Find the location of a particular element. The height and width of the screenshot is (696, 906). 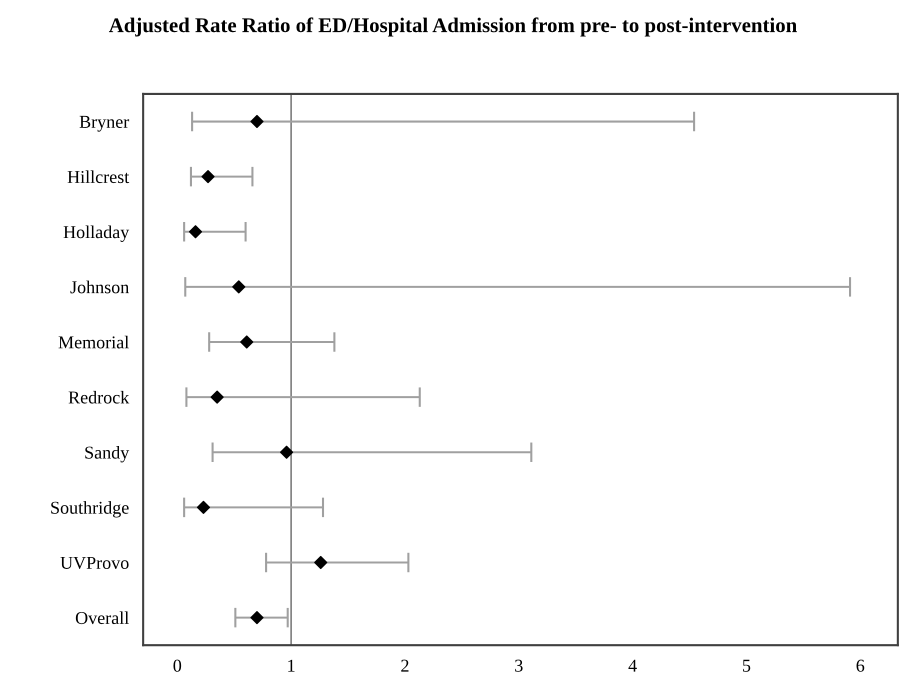

y-tick-label: Johnson is located at coordinates (99, 287).